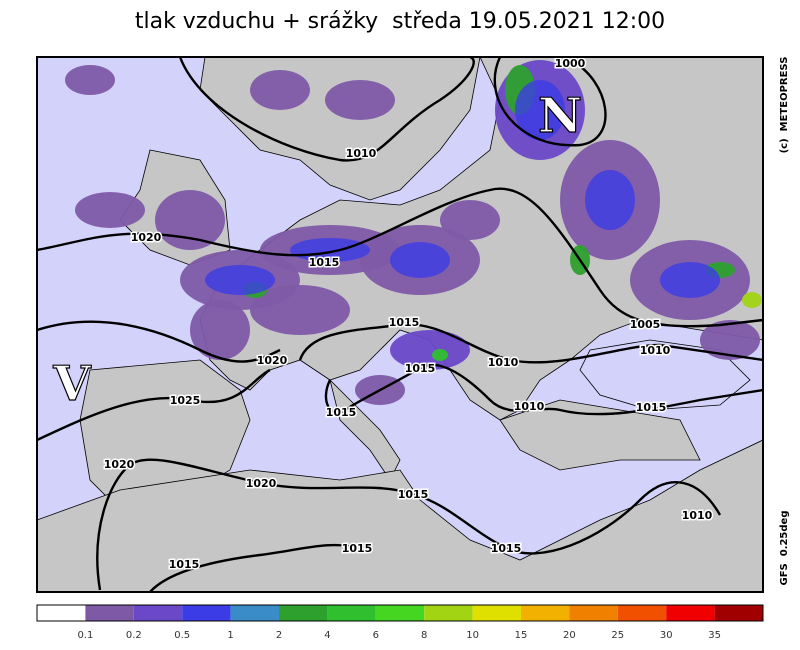  Describe the element at coordinates (569, 635) in the screenshot. I see `legend-label: 20` at that location.